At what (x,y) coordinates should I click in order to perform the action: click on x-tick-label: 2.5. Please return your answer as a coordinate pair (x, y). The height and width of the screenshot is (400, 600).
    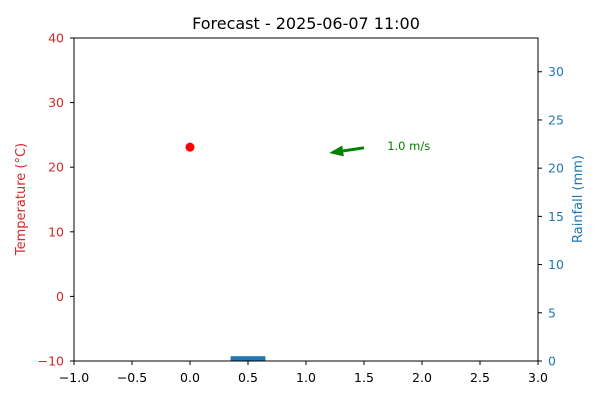
    Looking at the image, I should click on (480, 377).